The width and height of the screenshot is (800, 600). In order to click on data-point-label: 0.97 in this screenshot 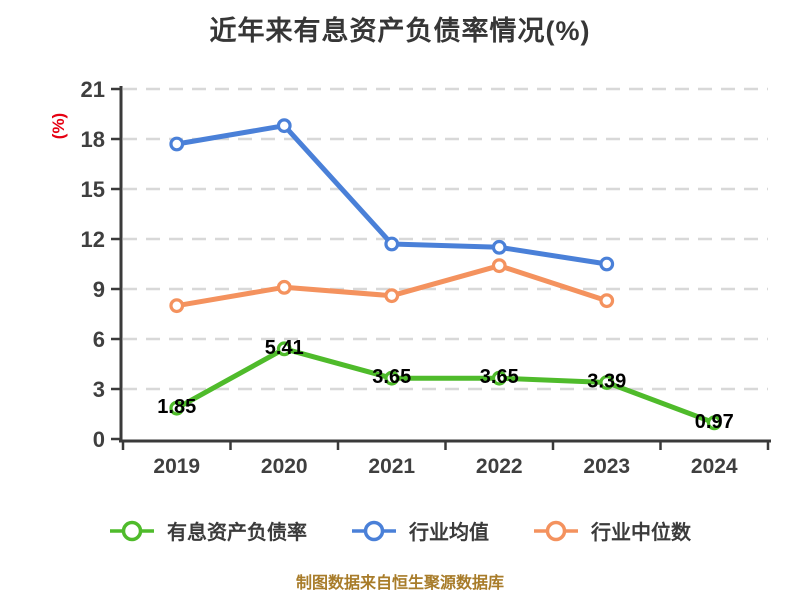, I will do `click(714, 422)`.